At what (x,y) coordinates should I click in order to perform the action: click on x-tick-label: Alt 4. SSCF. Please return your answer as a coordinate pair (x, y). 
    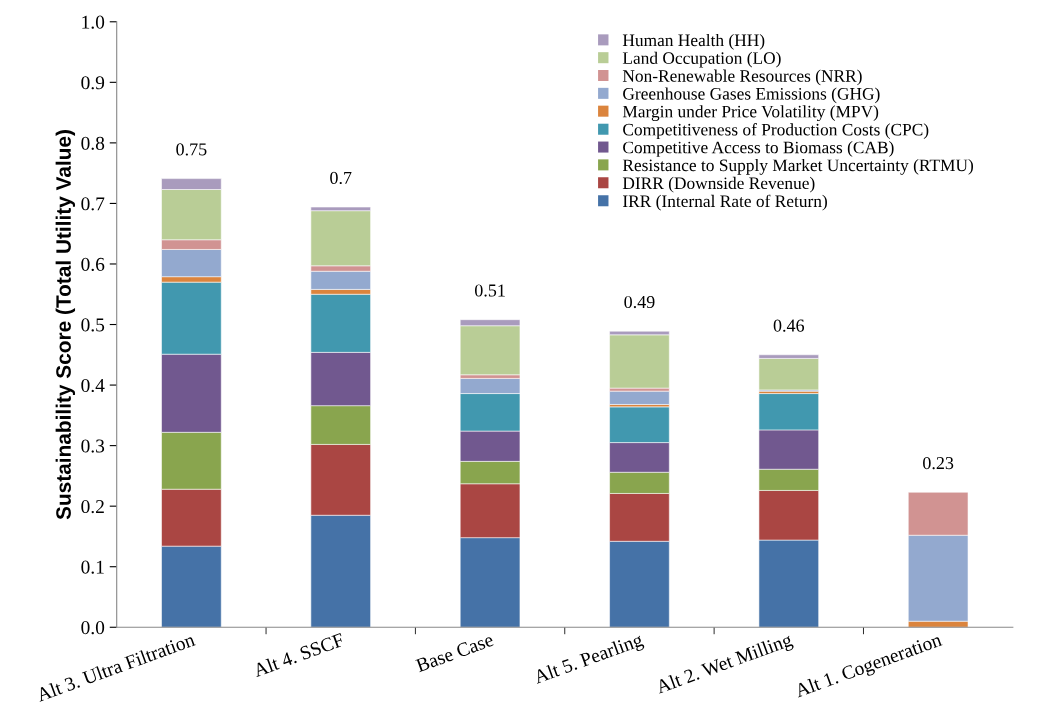
    Looking at the image, I should click on (298, 655).